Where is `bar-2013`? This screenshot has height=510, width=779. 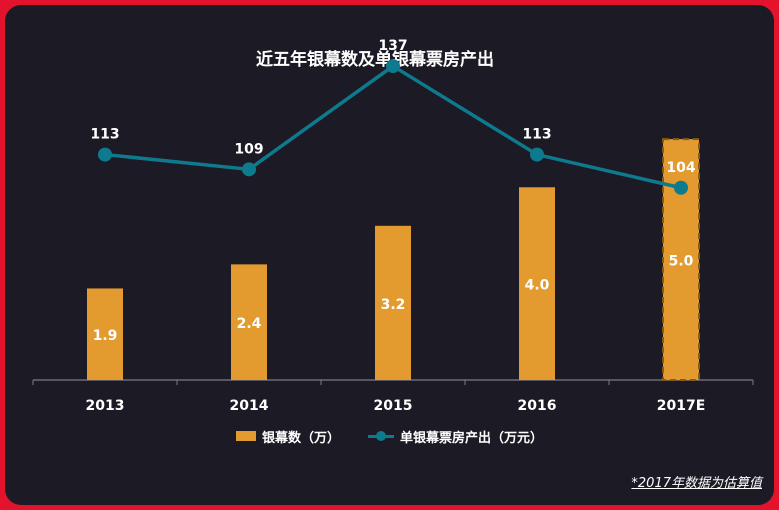
bar-2013 is located at coordinates (105, 334).